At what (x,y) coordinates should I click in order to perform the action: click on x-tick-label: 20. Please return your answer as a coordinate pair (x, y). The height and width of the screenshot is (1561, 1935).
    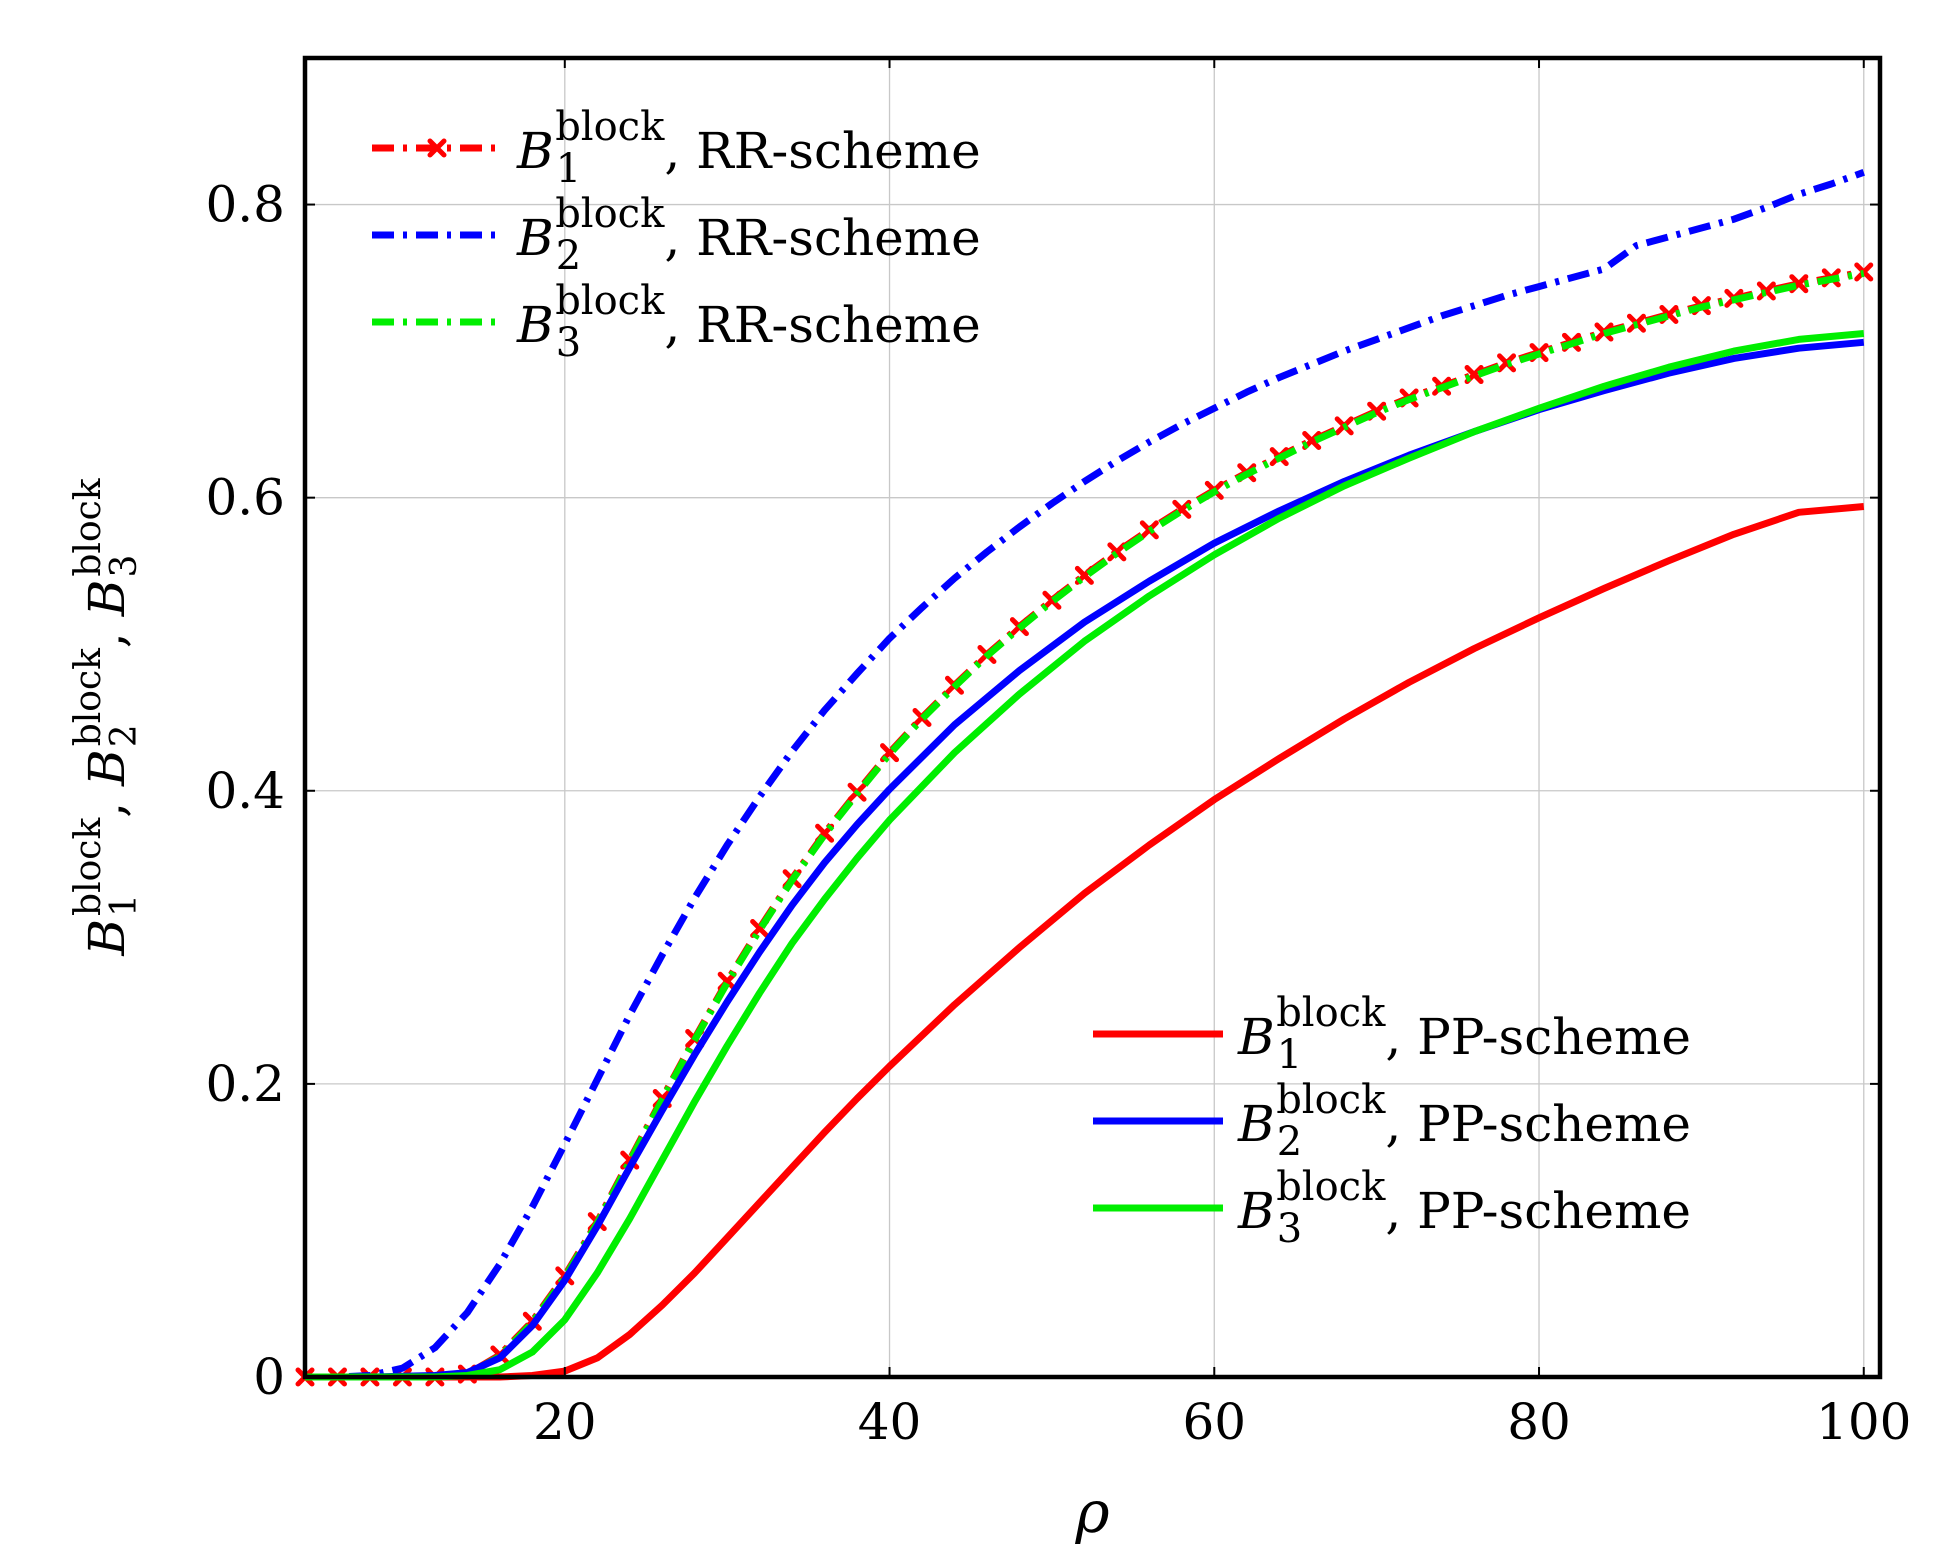
    Looking at the image, I should click on (565, 1422).